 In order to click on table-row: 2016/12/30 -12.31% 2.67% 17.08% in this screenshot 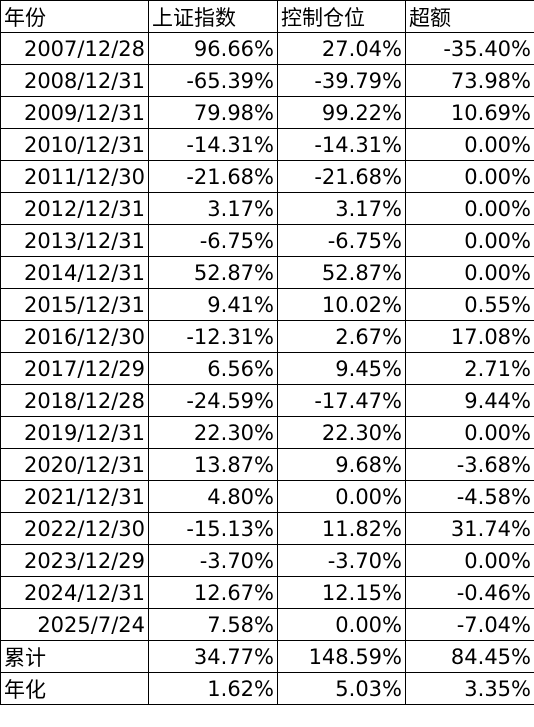, I will do `click(267, 336)`.